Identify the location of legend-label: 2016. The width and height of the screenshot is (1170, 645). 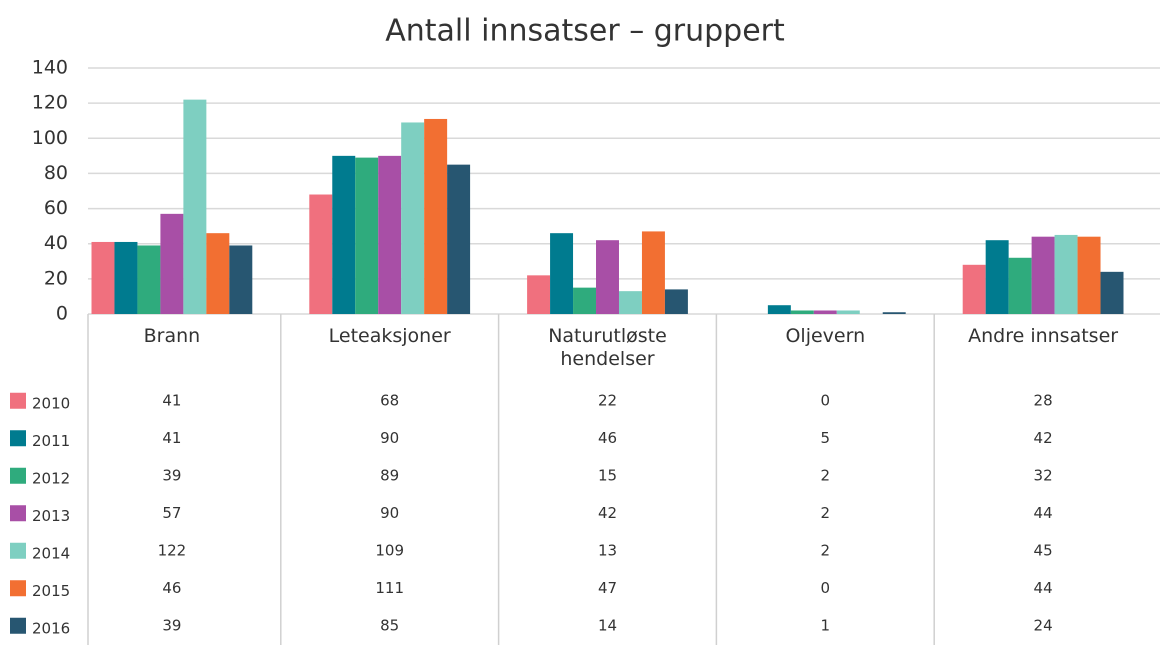
(51, 628).